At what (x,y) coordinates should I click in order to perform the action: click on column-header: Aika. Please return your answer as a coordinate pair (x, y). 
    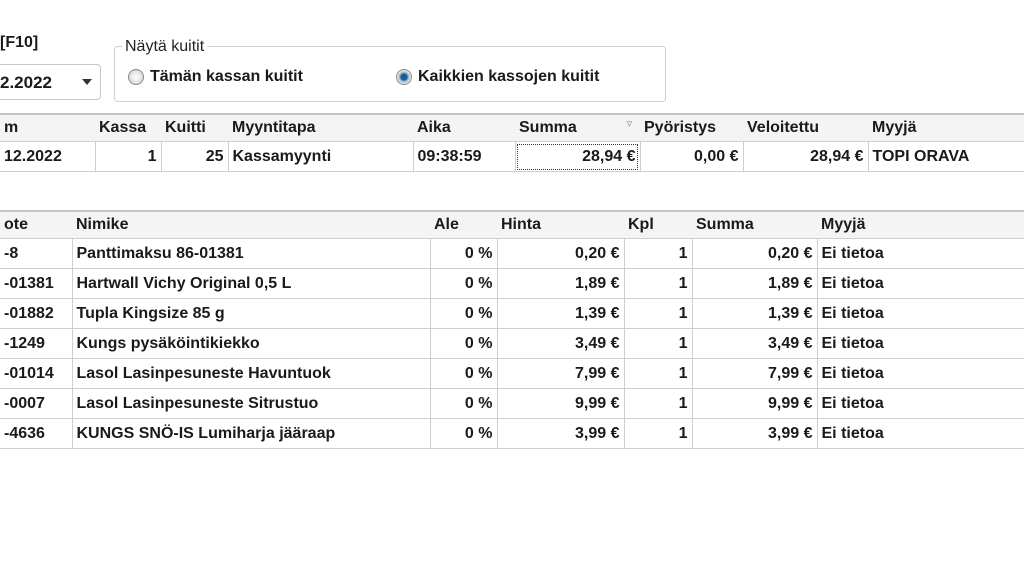
    Looking at the image, I should click on (464, 127).